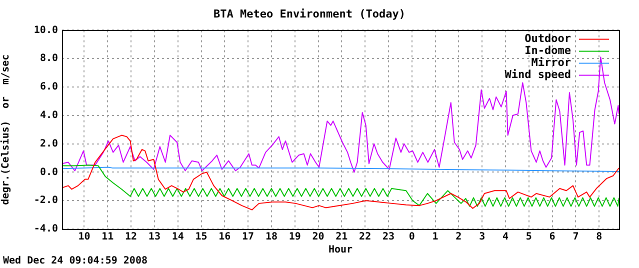  Describe the element at coordinates (108, 237) in the screenshot. I see `x-tick-label: 11` at that location.